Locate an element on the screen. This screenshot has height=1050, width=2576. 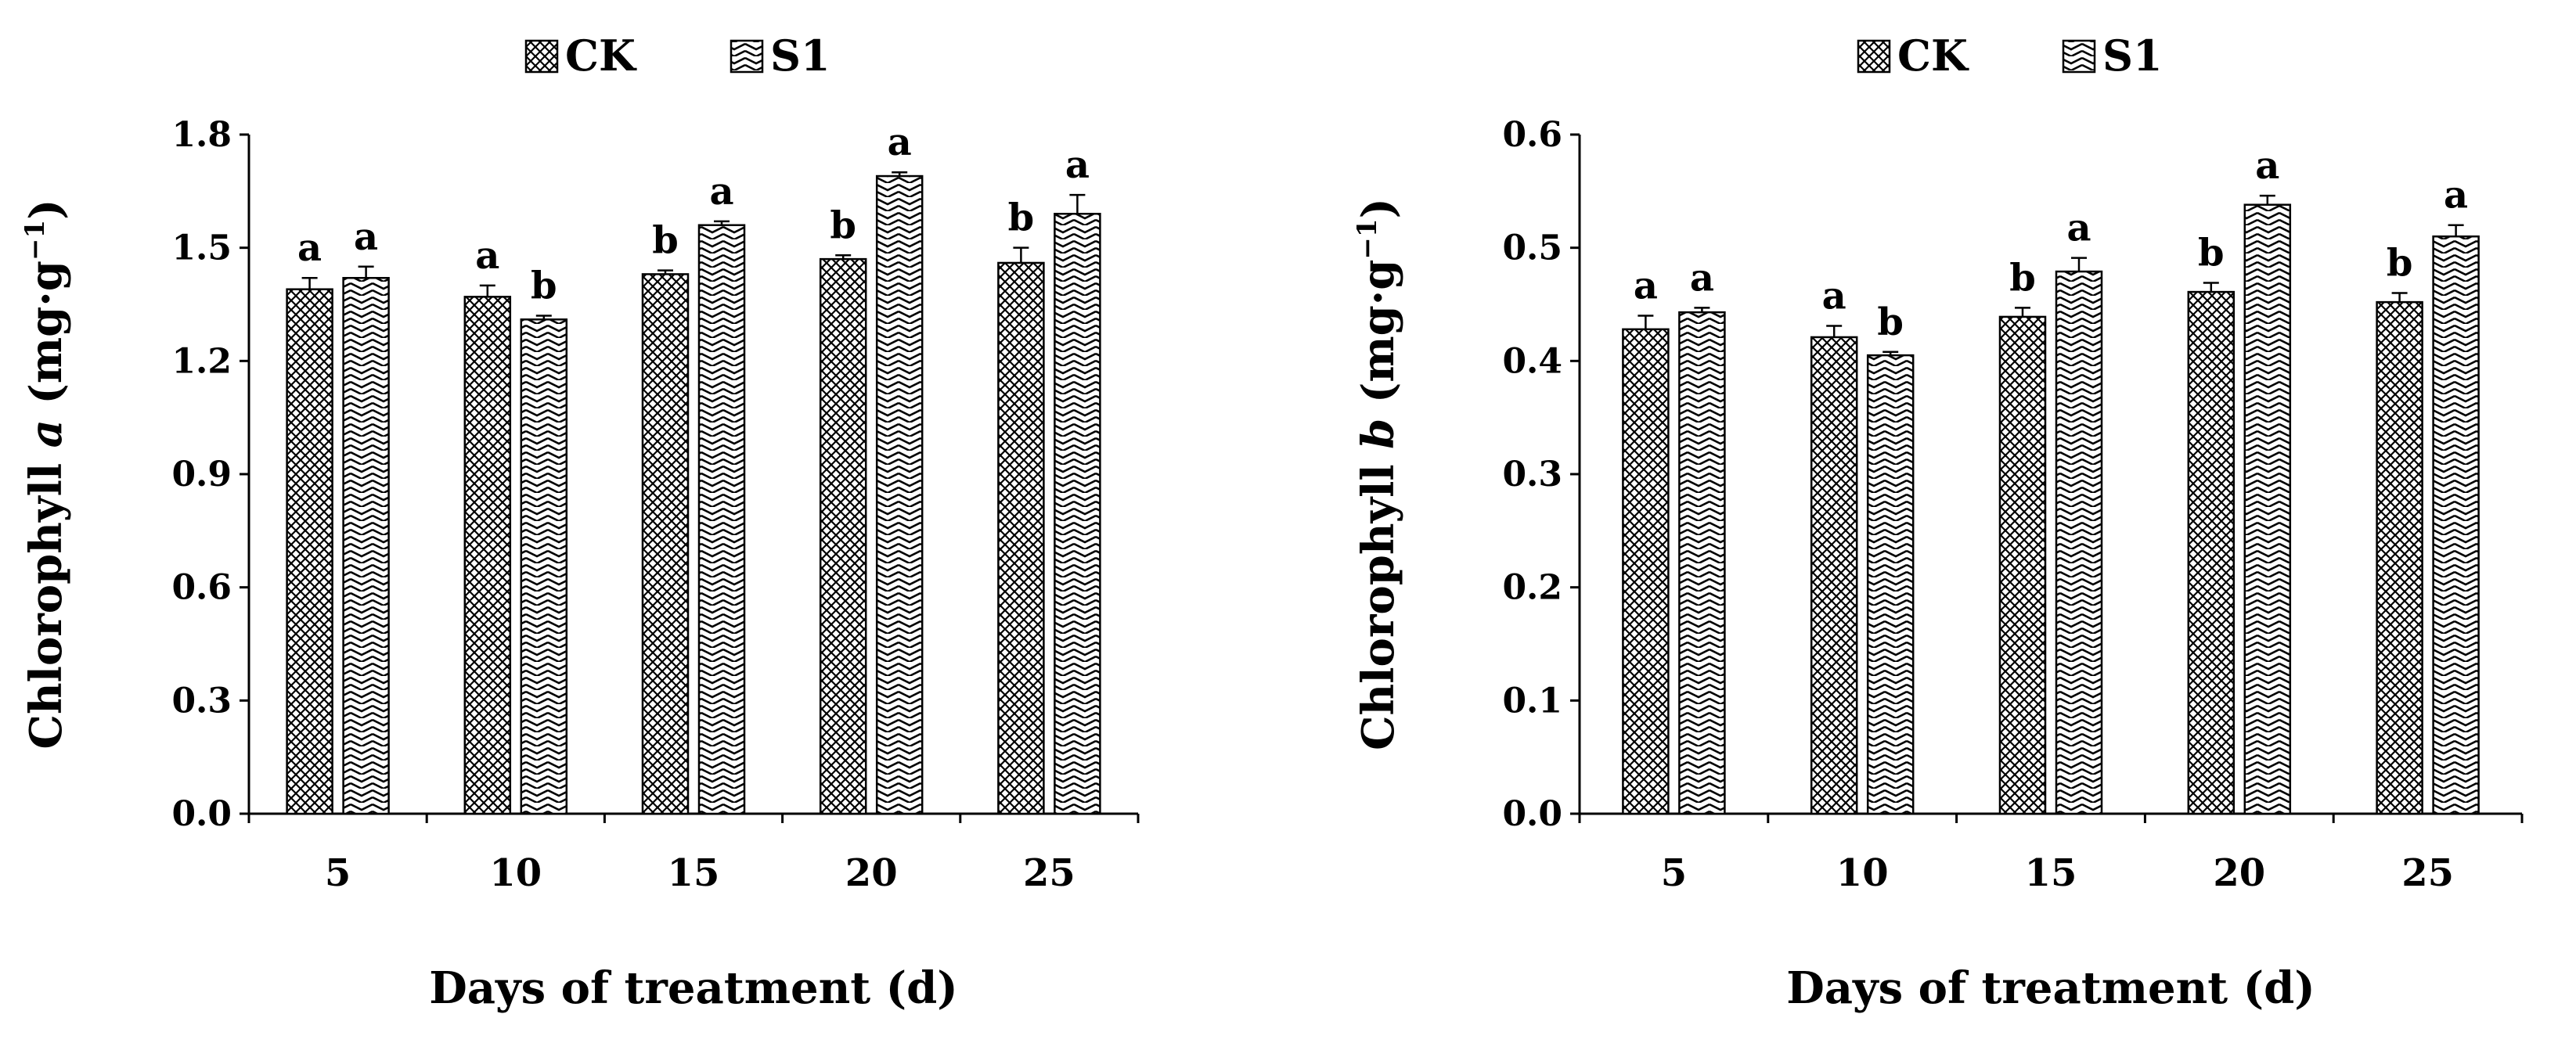
y-axis-title: Chlorophyll a (mg·g−1) is located at coordinates (46, 474).